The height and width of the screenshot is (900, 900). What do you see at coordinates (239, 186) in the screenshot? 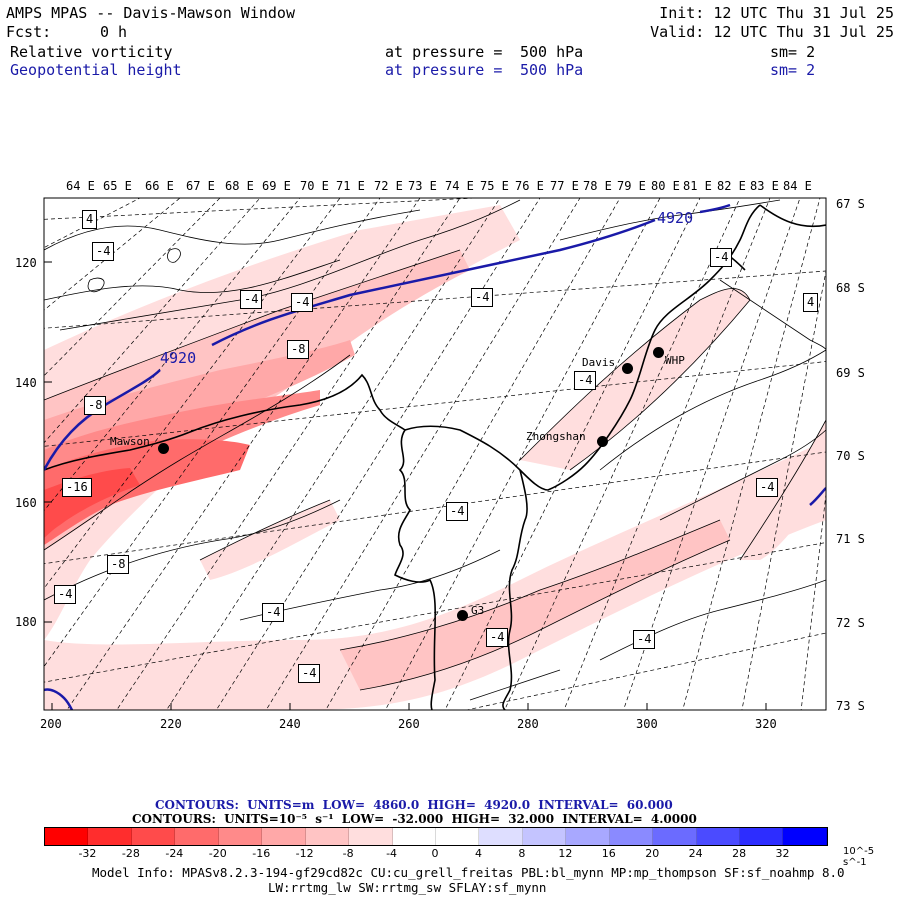
I see `lon-tick-label: 68 E` at bounding box center [239, 186].